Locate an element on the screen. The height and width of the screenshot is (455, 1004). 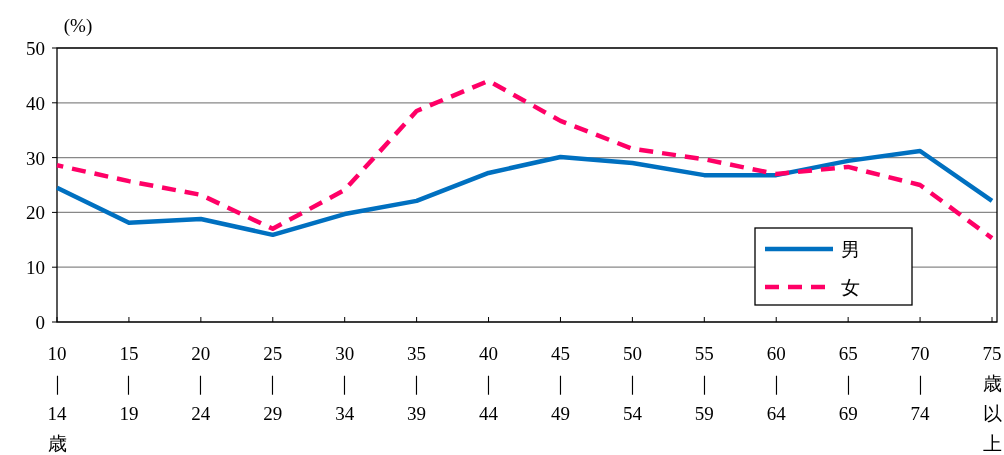
y-tick-label: 40 is located at coordinates (35, 103).